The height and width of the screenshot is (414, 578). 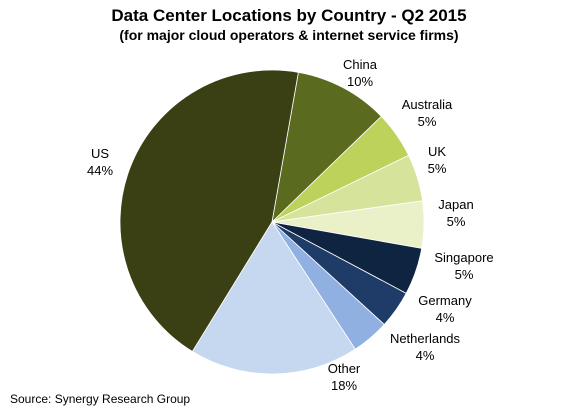 I want to click on slice-label-china: China, so click(x=360, y=64).